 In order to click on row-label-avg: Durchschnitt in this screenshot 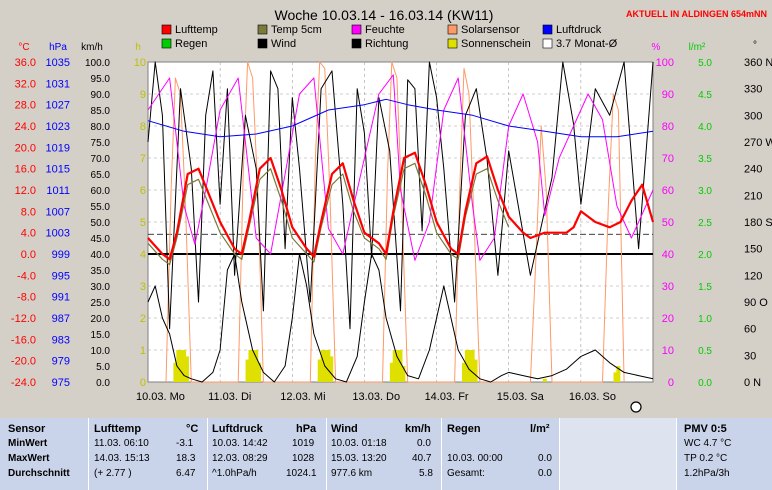, I will do `click(39, 473)`.